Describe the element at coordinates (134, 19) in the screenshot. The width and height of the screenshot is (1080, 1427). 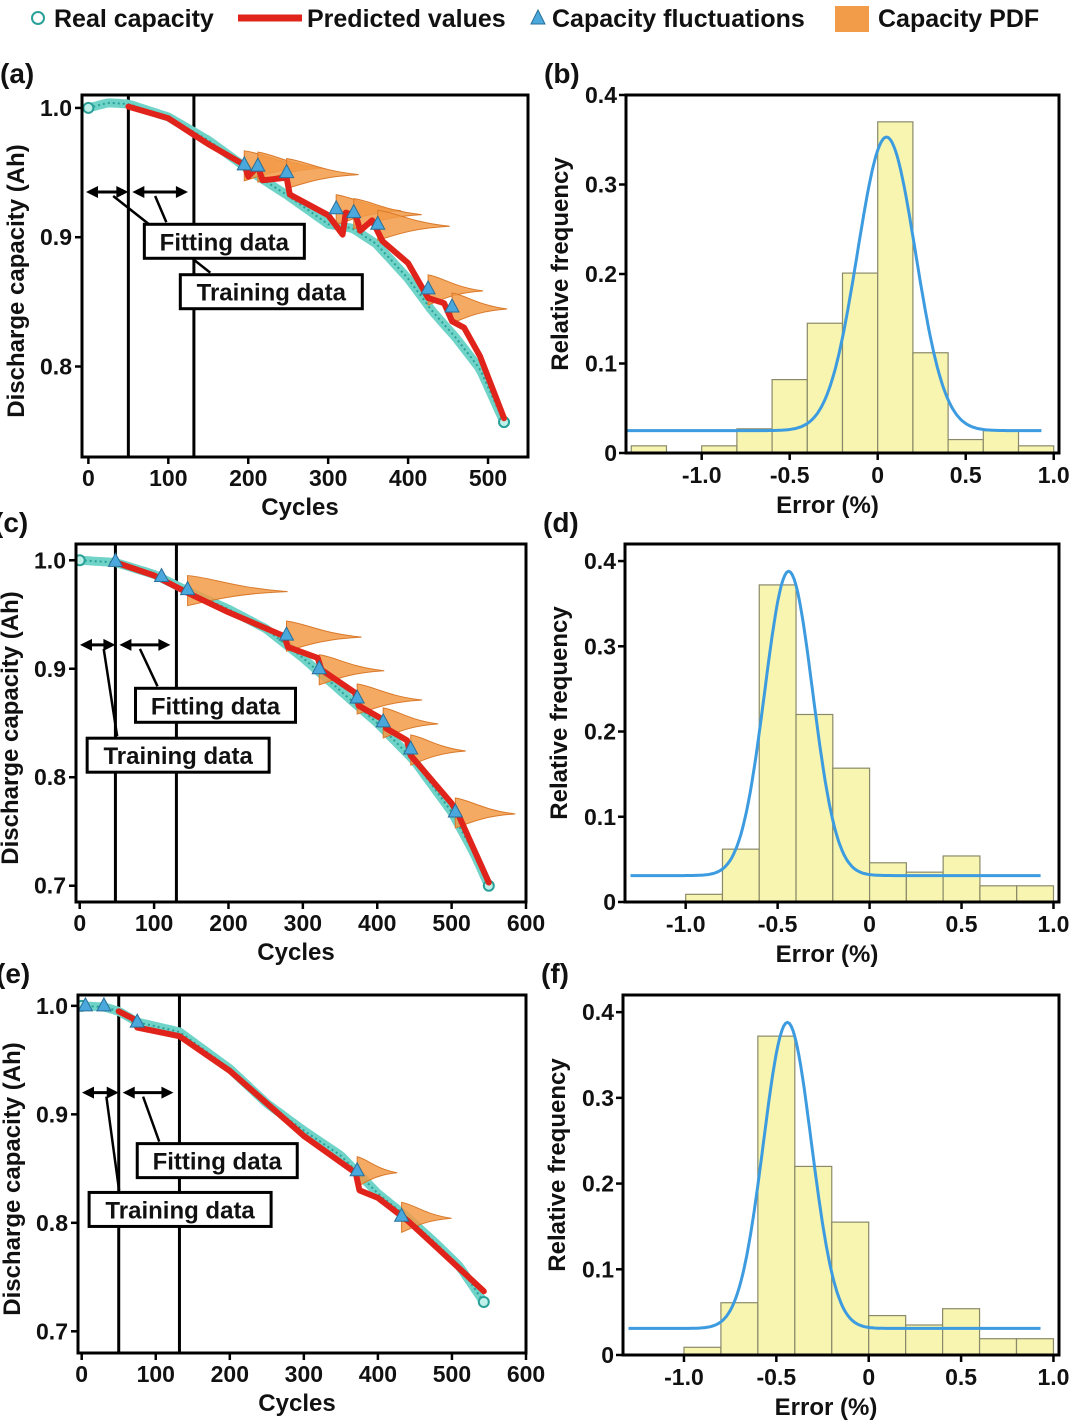
I see `legend-real-label: Real capacity` at that location.